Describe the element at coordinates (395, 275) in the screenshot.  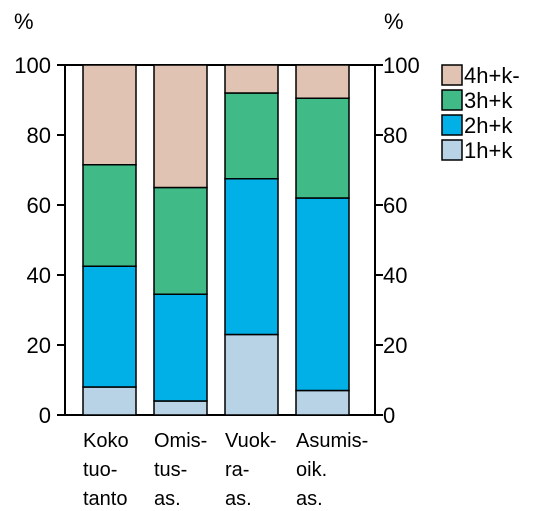
I see `right-tick-label: 40` at that location.